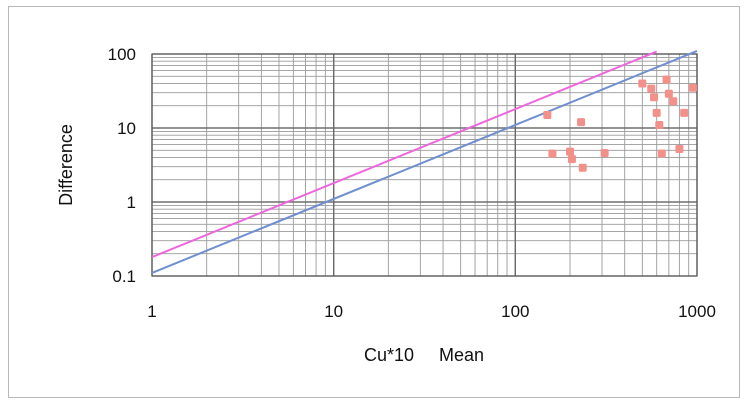 This screenshot has width=748, height=404. I want to click on x-tick-label: 100, so click(515, 311).